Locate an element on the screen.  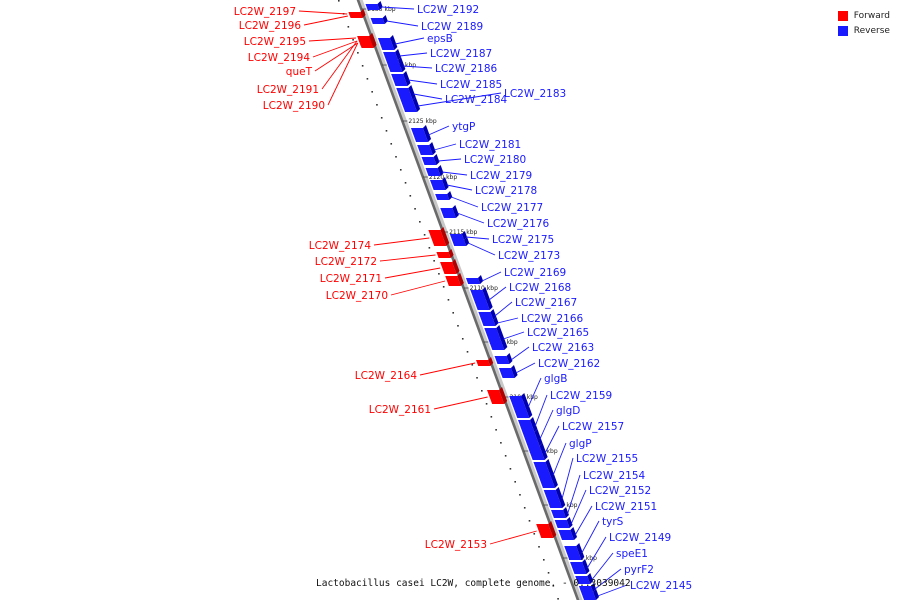
gene-LC2W_2171-side is located at coordinates (456, 266).